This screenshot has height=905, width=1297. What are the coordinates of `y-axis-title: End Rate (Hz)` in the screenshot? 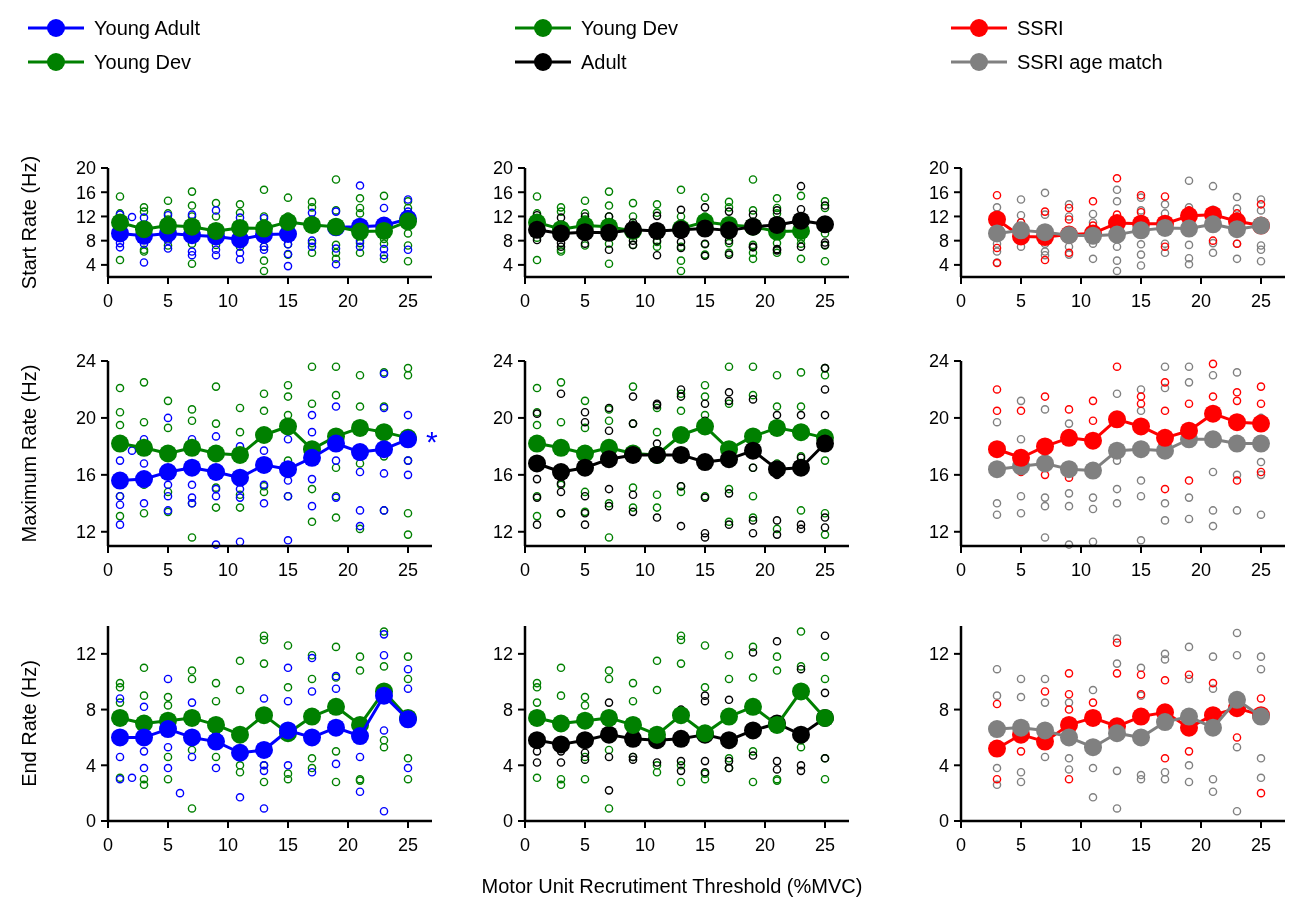 It's located at (29, 723).